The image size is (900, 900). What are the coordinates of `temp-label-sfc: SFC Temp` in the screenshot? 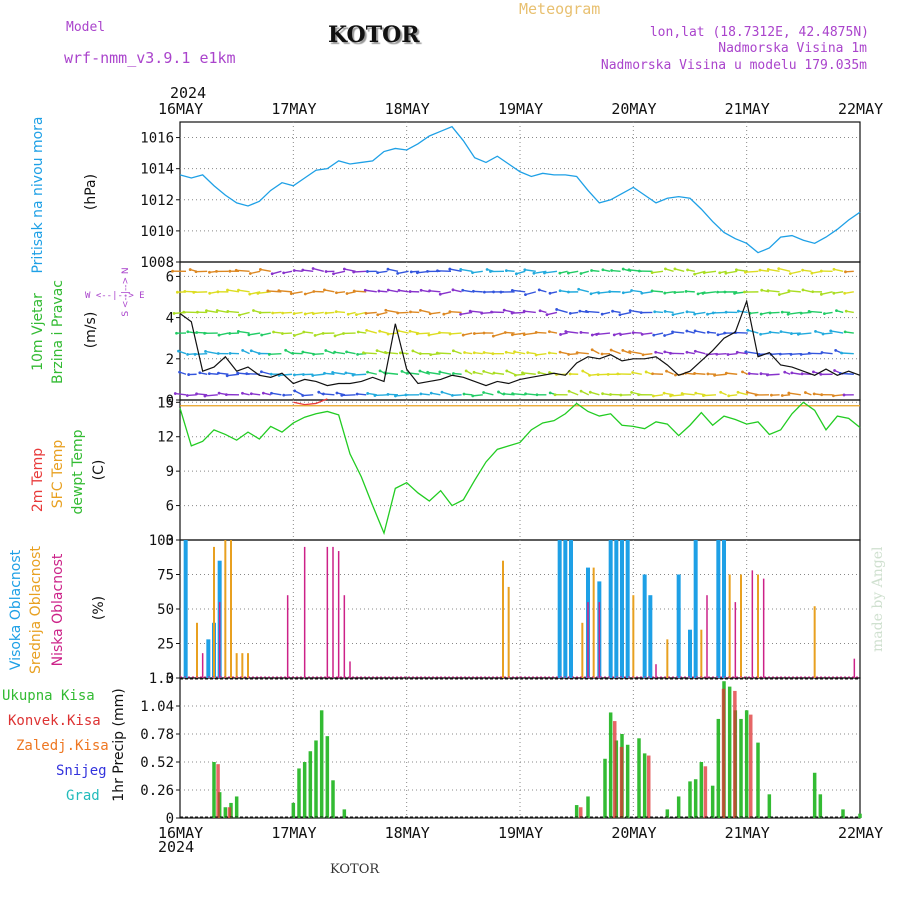 It's located at (58, 474).